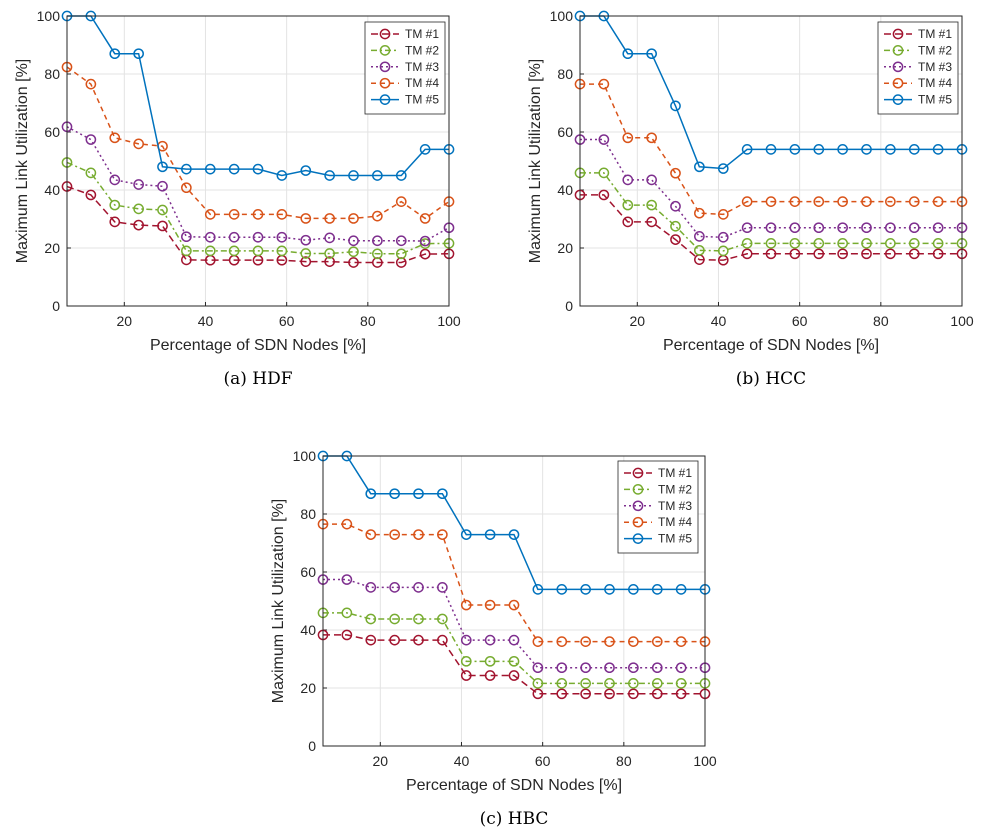  Describe the element at coordinates (312, 746) in the screenshot. I see `y-tick-label: 0` at that location.